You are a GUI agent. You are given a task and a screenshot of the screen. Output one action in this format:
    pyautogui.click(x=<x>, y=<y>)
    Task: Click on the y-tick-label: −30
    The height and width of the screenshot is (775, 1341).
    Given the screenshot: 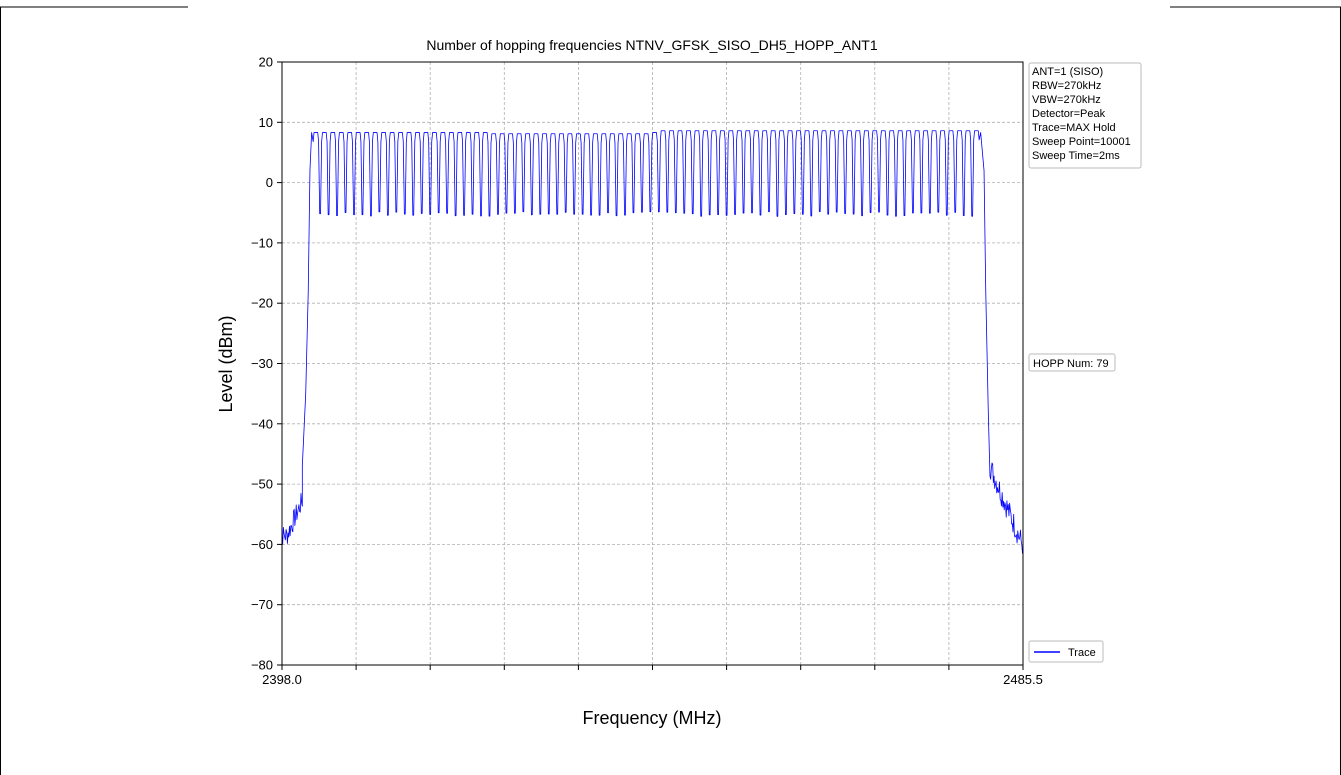 What is the action you would take?
    pyautogui.click(x=262, y=363)
    